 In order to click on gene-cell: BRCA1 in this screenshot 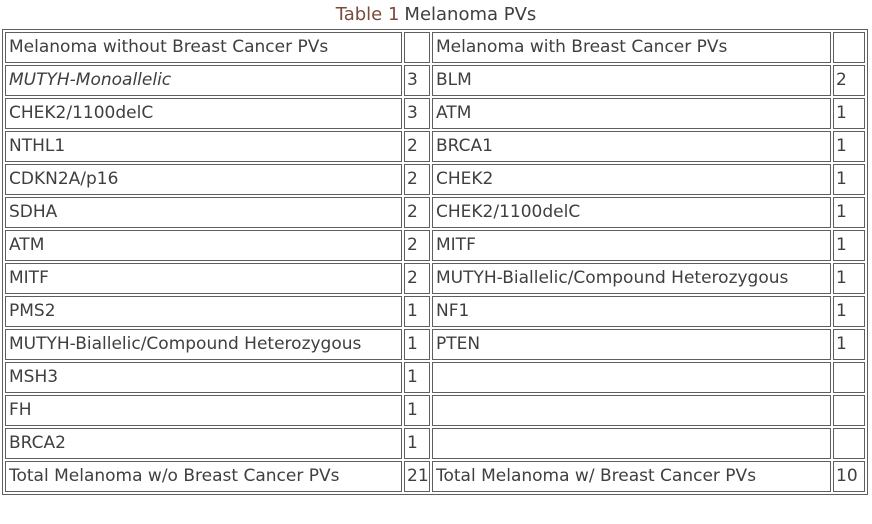, I will do `click(631, 146)`.